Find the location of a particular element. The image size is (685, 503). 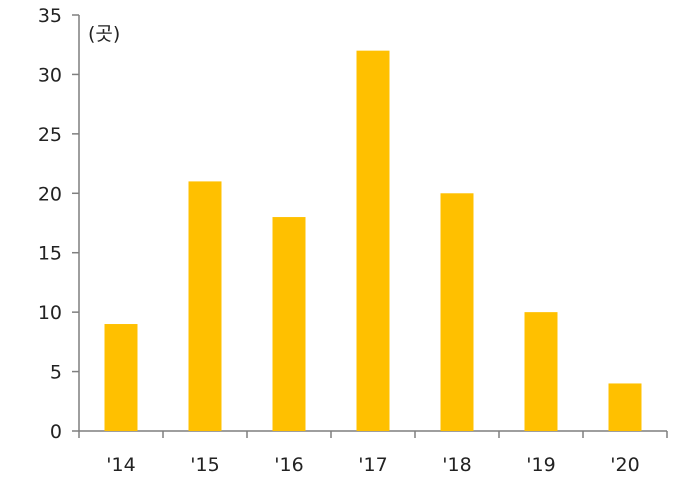

y-tick-label: 5 is located at coordinates (56, 373).